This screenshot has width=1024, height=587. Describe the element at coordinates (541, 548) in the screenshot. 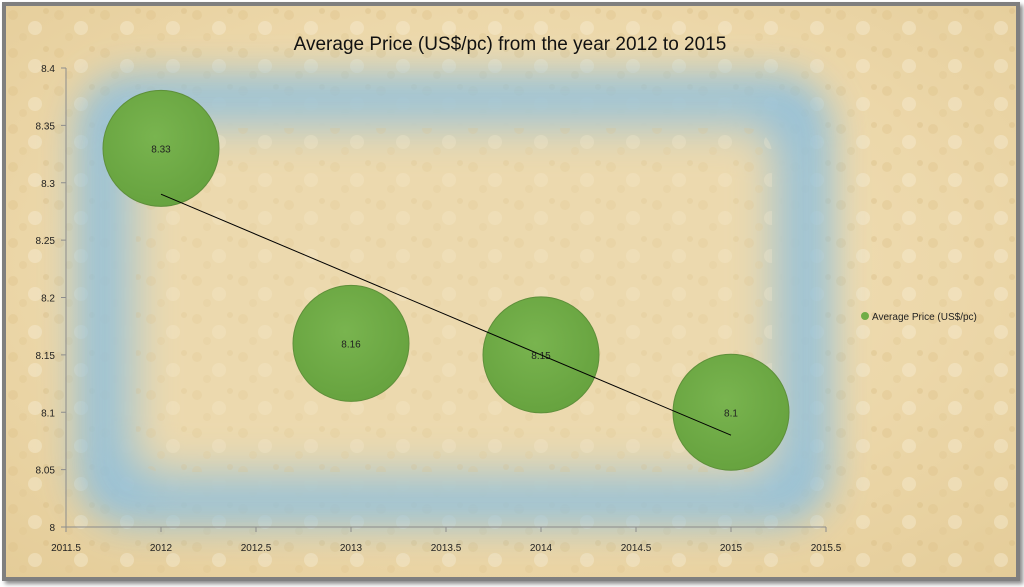

I see `x-tick-label: 2014` at that location.